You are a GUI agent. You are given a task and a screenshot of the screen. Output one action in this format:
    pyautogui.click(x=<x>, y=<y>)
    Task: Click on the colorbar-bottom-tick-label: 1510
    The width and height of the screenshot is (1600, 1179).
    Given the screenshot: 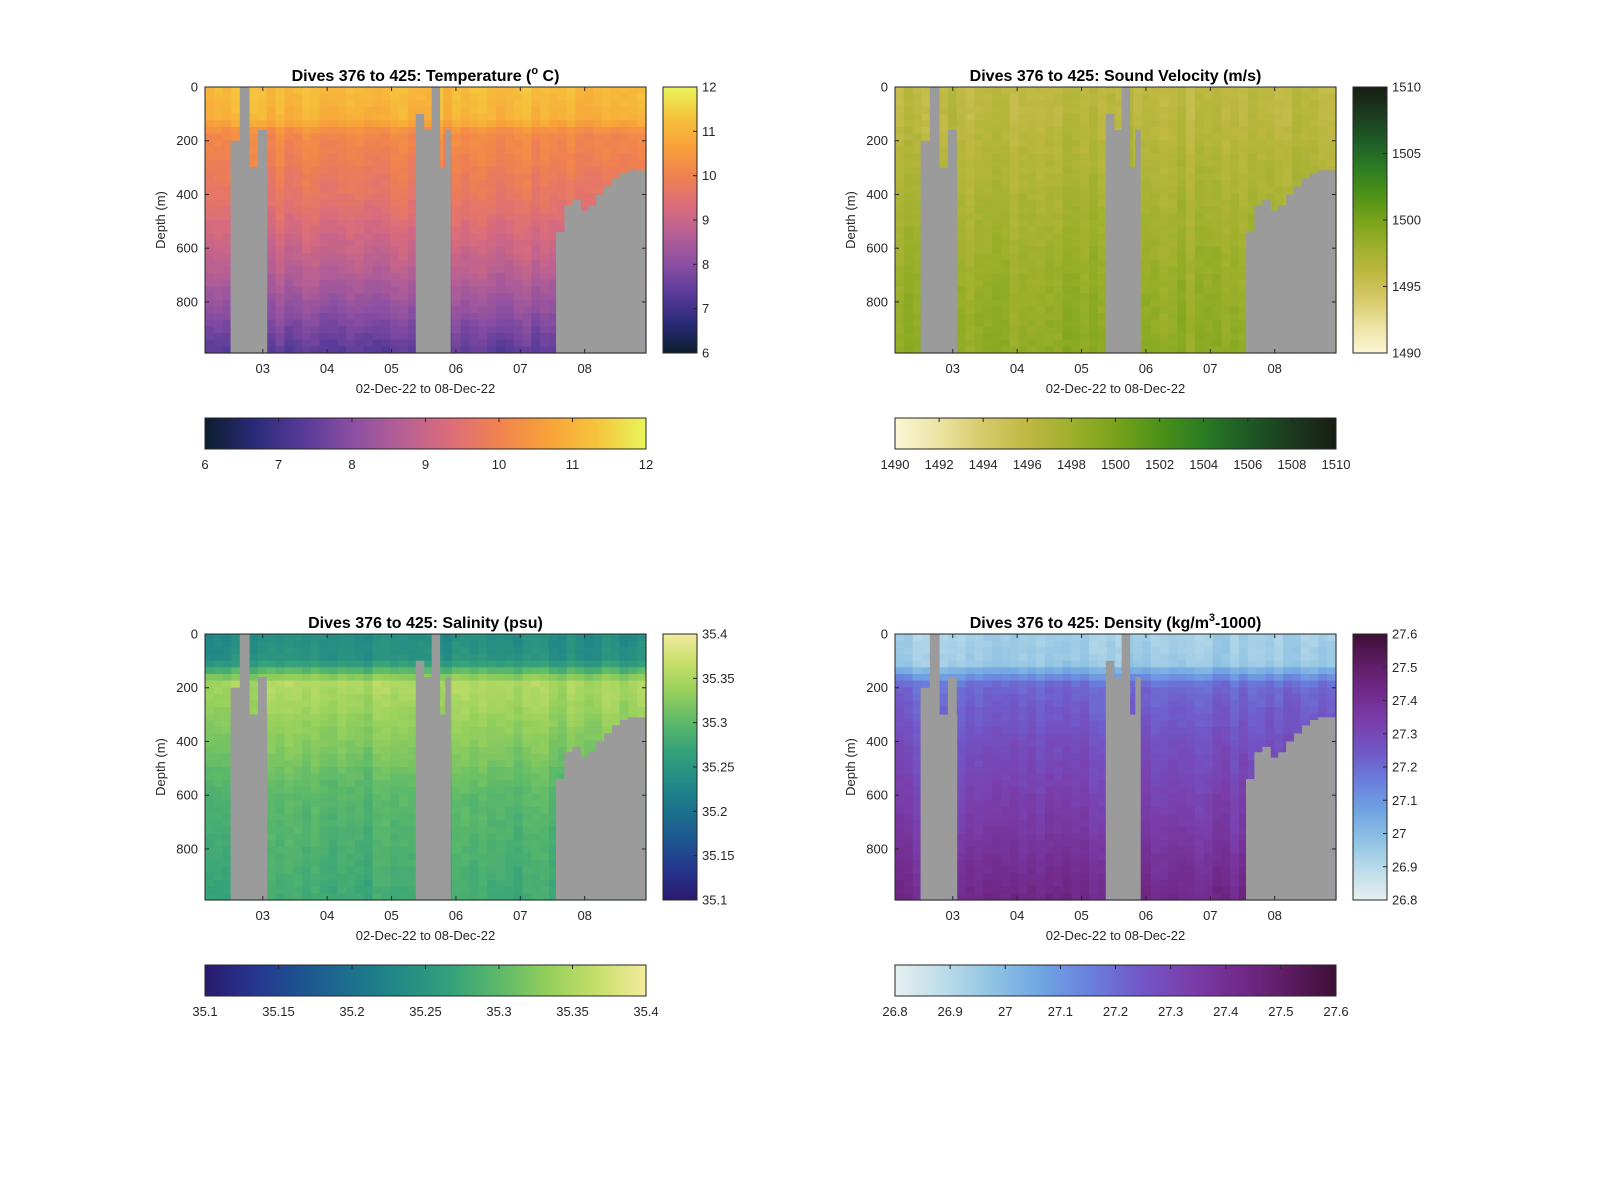 What is the action you would take?
    pyautogui.click(x=1336, y=464)
    